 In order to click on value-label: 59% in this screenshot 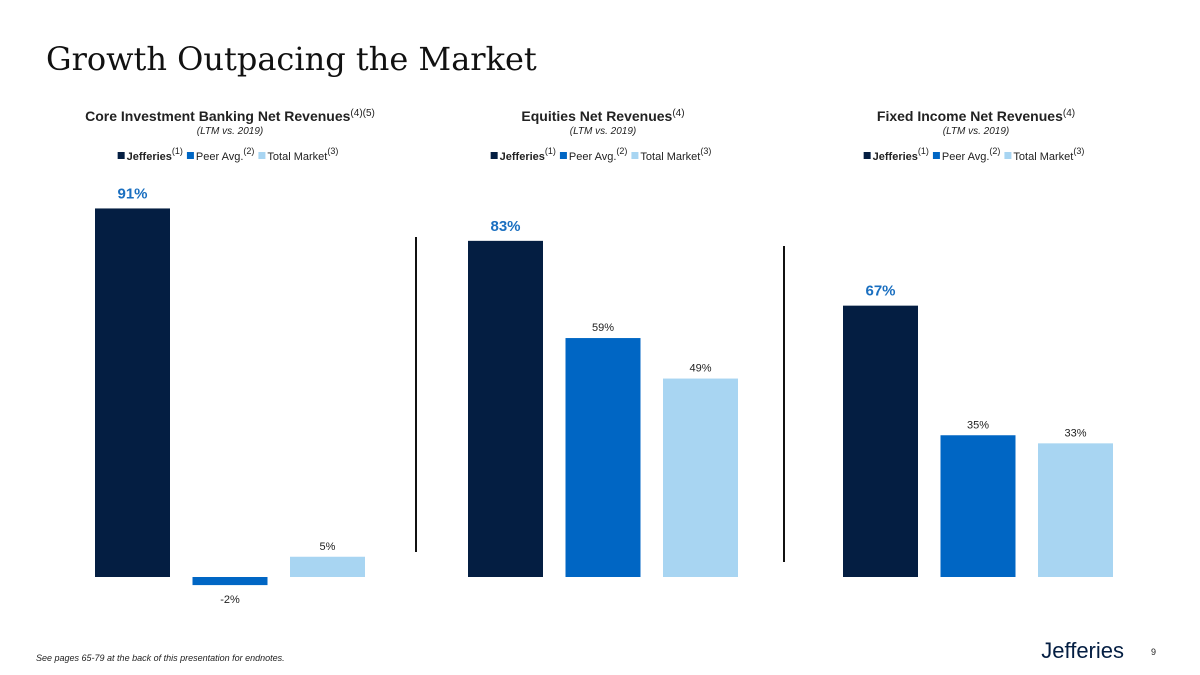, I will do `click(603, 328)`.